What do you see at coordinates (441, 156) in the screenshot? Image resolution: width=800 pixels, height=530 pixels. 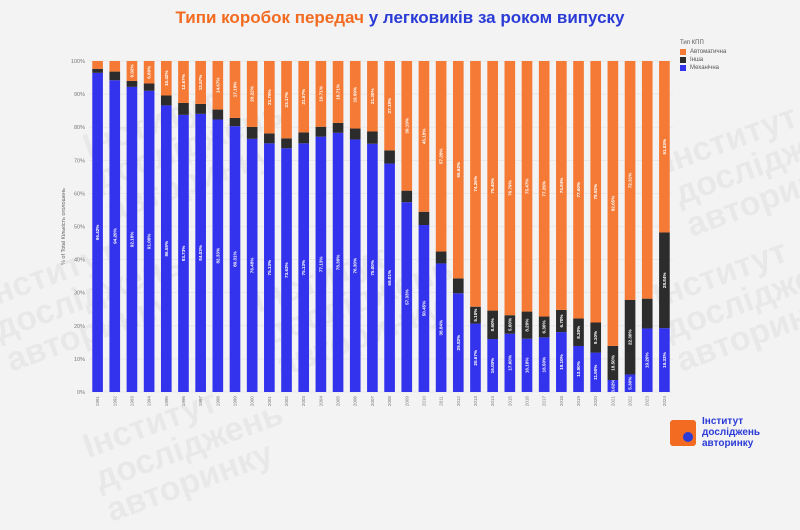 I see `data-label: 57.28%` at bounding box center [441, 156].